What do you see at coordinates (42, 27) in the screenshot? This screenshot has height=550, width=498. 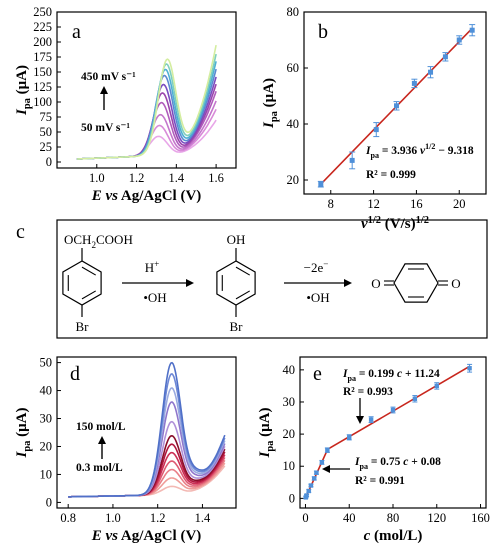 I see `panel-a-ytick-label: 225` at bounding box center [42, 27].